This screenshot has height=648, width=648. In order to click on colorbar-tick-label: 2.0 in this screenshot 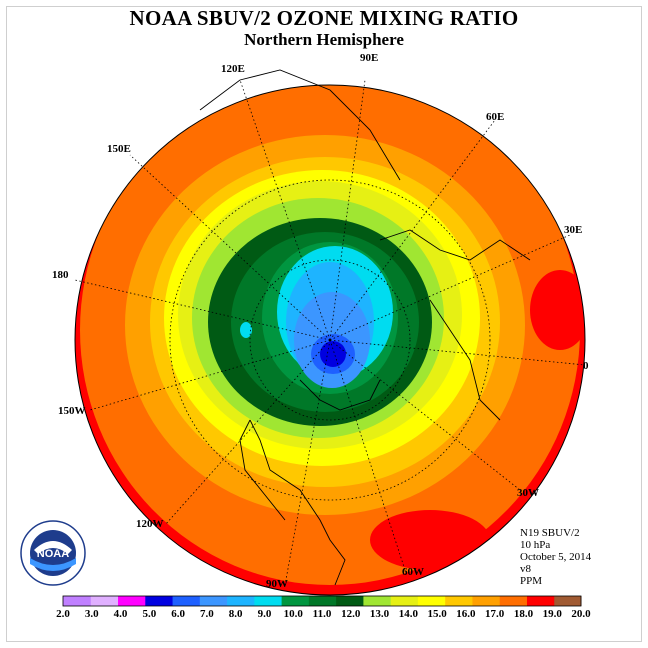, I will do `click(63, 614)`.